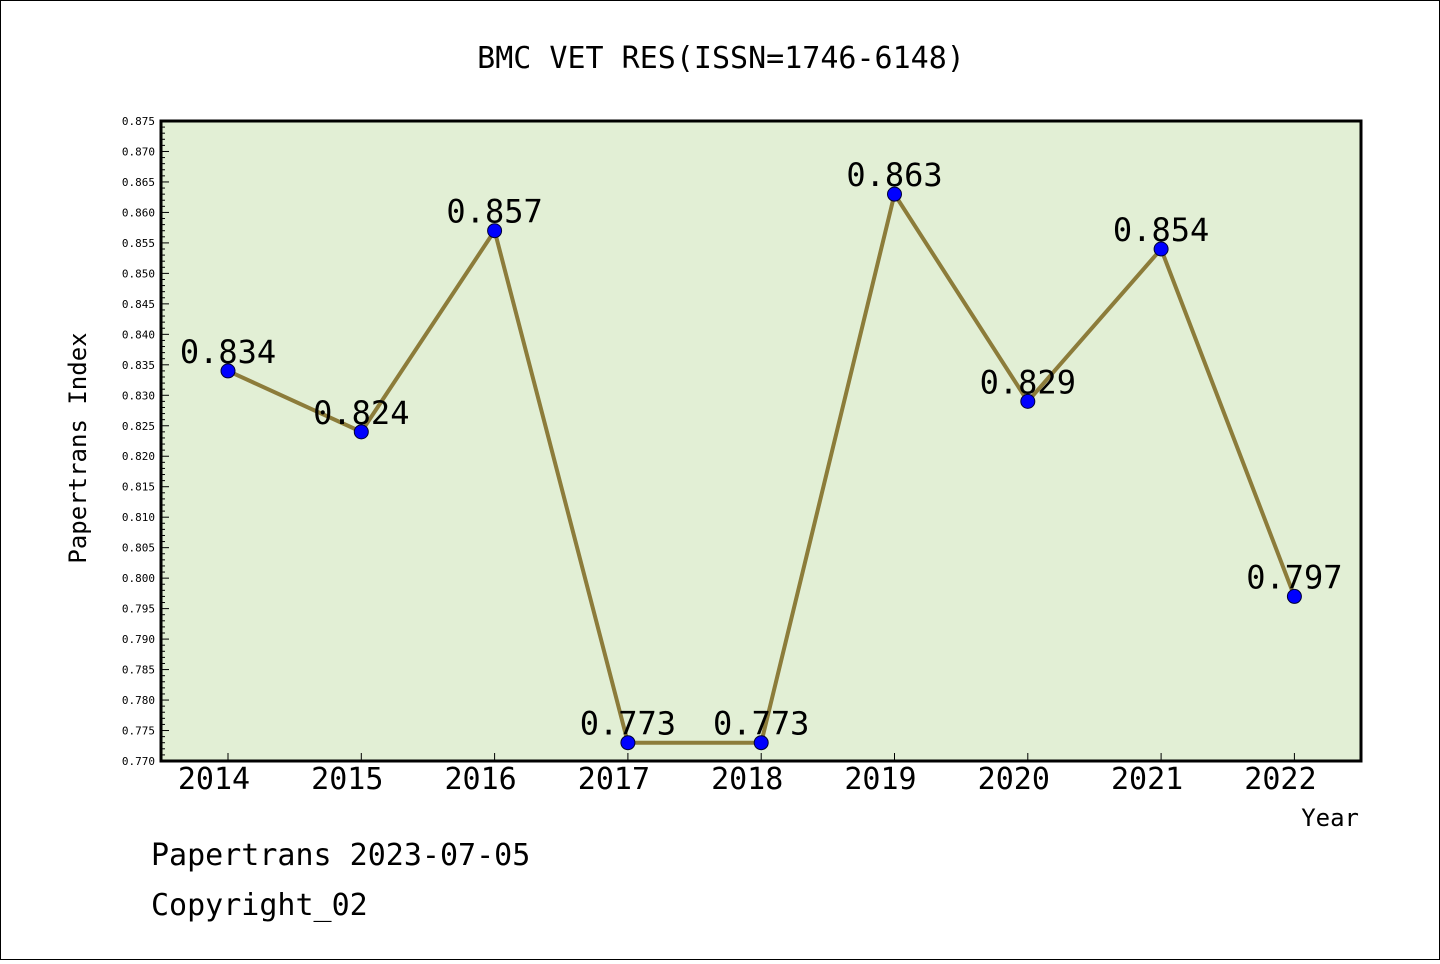 This screenshot has width=1440, height=964. I want to click on y-tick-label: 0.800, so click(138, 578).